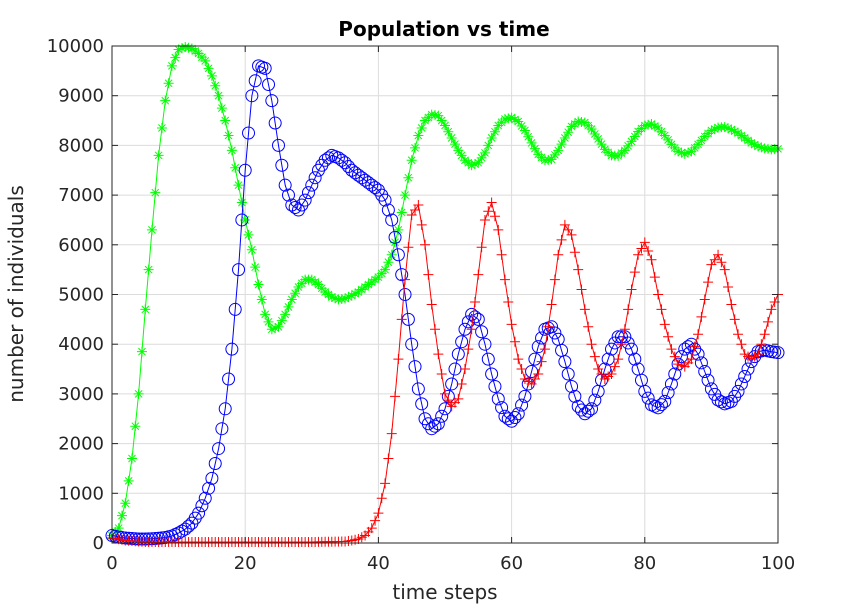 The width and height of the screenshot is (859, 609). What do you see at coordinates (81, 96) in the screenshot?
I see `y-tick-label: 9000` at bounding box center [81, 96].